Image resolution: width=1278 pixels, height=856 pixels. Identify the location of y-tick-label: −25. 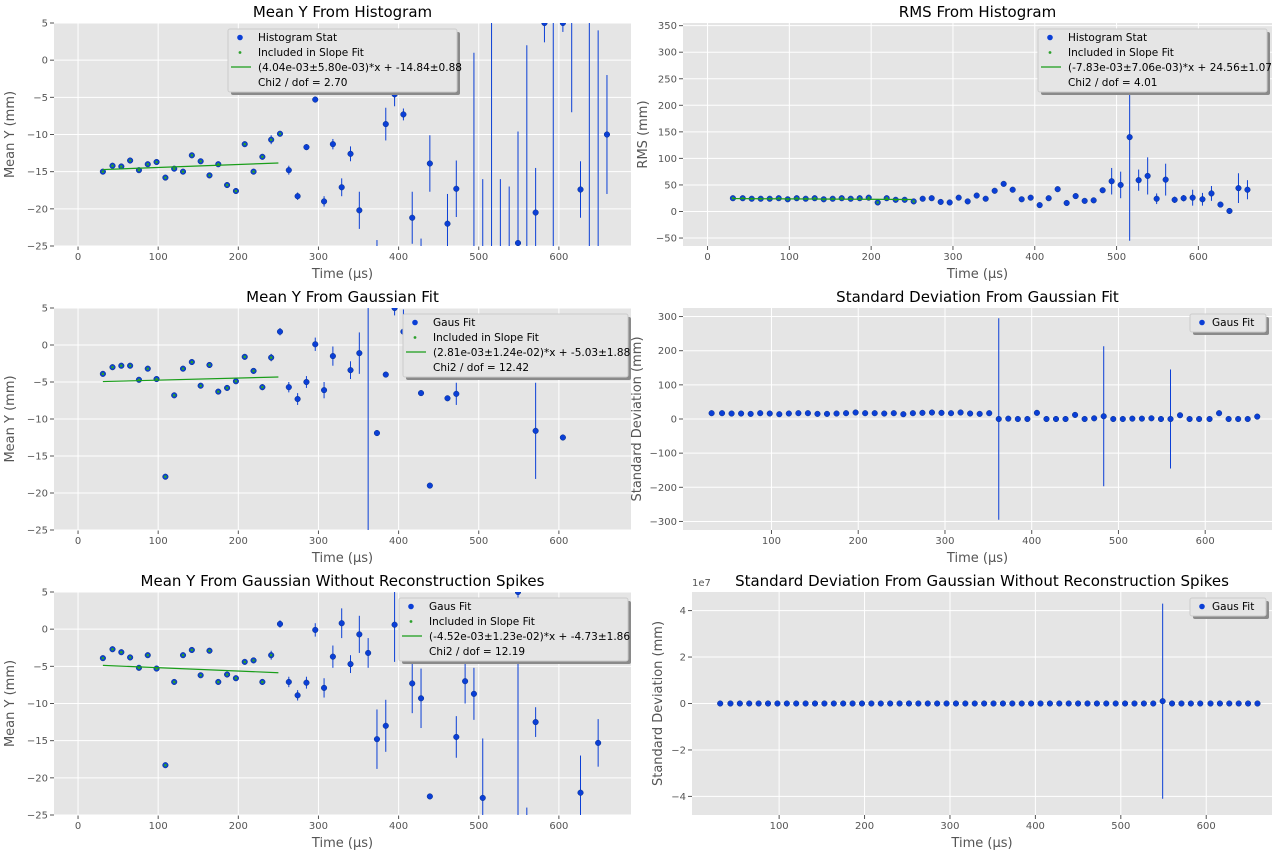
(37, 247).